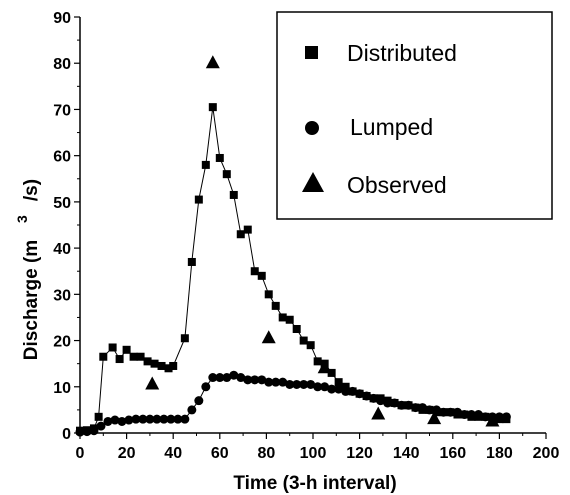  Describe the element at coordinates (62, 203) in the screenshot. I see `y-tick-label: 50` at that location.